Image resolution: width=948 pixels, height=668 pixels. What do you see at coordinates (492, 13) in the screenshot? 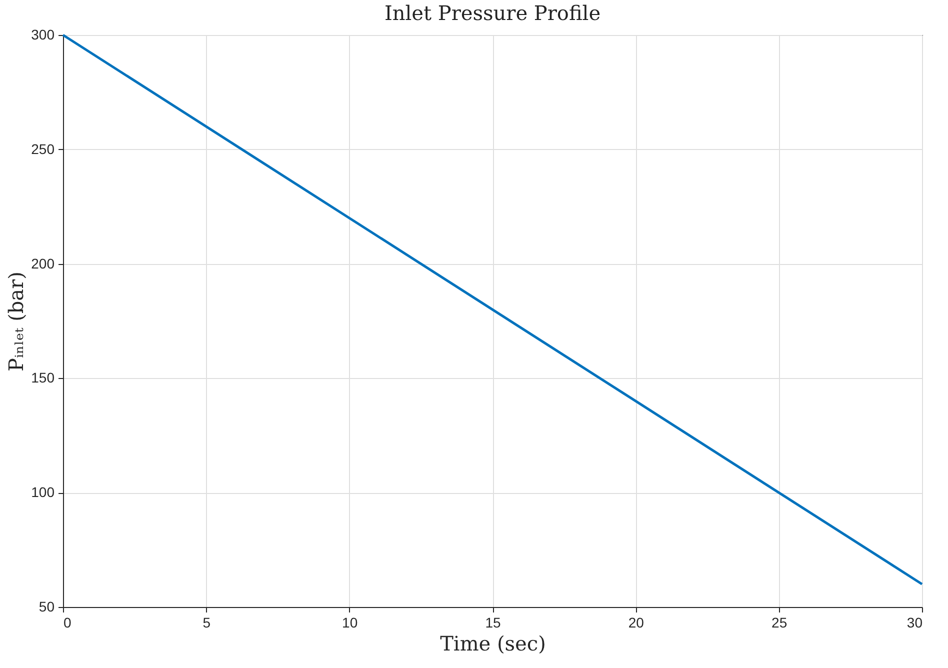
I see `chart-title: Inlet Pressure Profile` at bounding box center [492, 13].